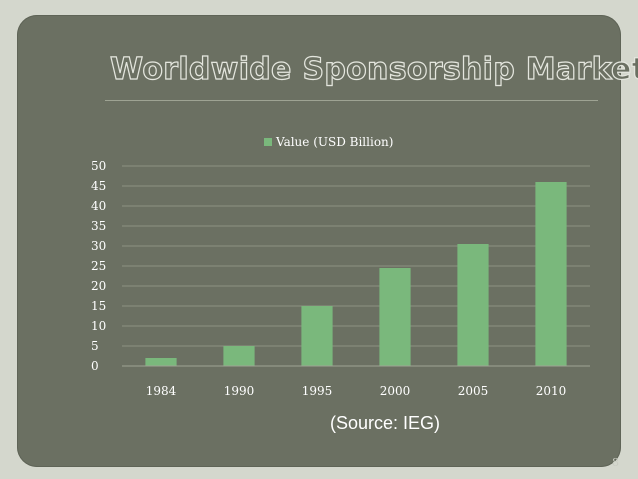 The width and height of the screenshot is (638, 479). Describe the element at coordinates (98, 166) in the screenshot. I see `y-tick-label: 50` at that location.